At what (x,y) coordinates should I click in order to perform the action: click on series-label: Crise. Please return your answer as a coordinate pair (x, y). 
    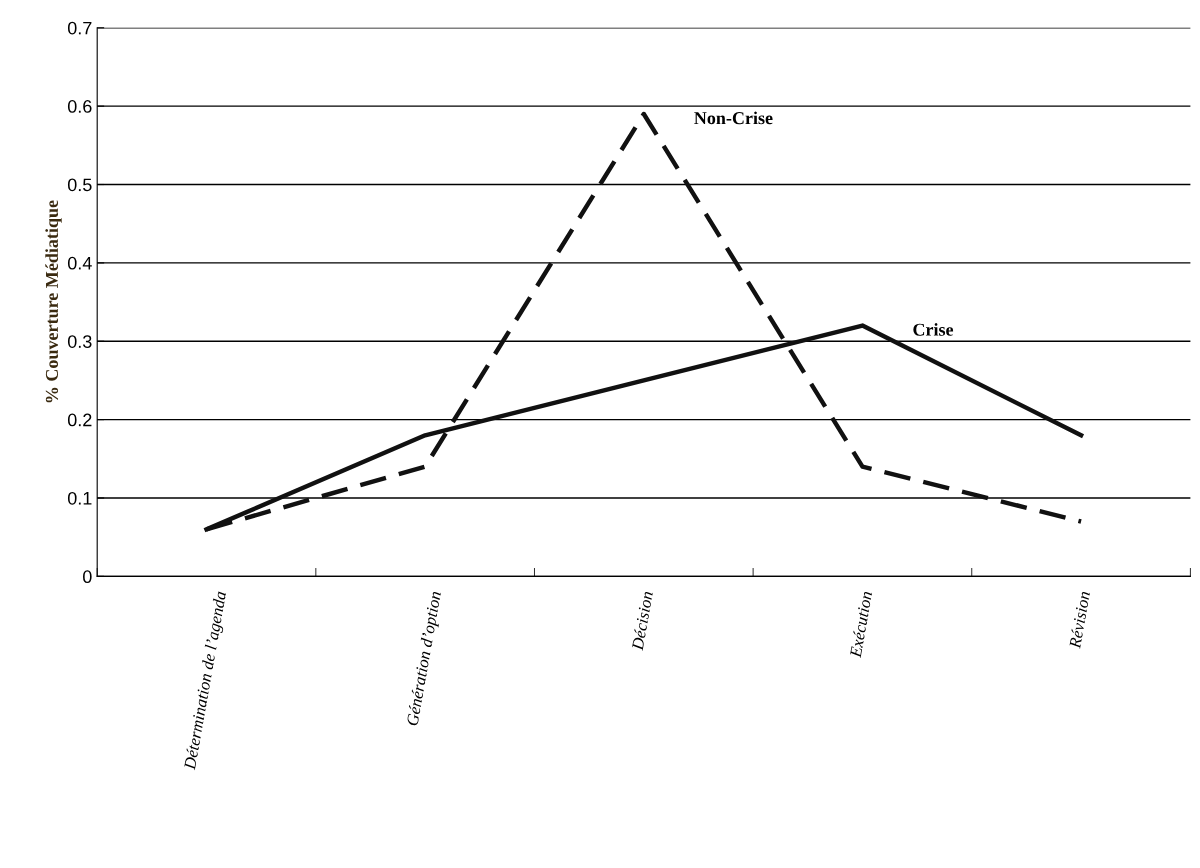
    Looking at the image, I should click on (933, 329).